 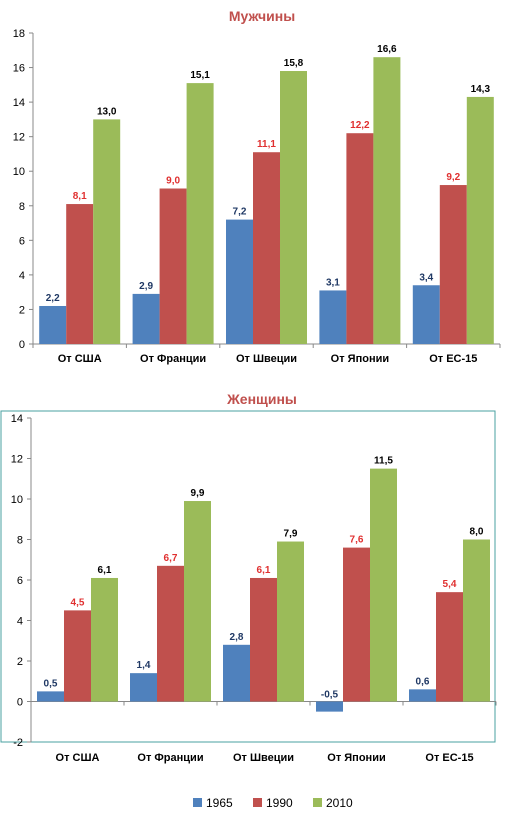 What do you see at coordinates (51, 683) in the screenshot?
I see `data-label: 0,5` at bounding box center [51, 683].